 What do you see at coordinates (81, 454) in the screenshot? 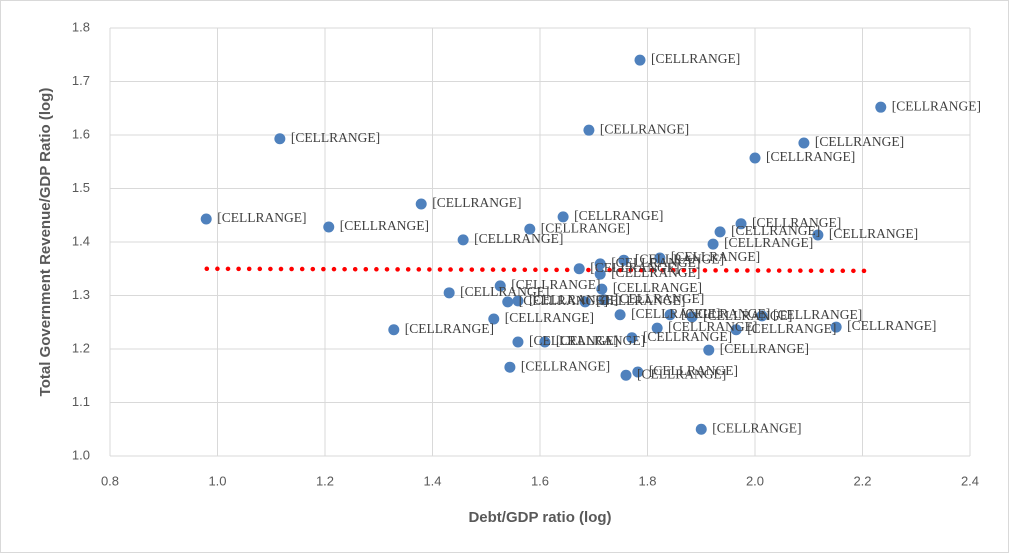
I see `y-tick-label: 1.0` at bounding box center [81, 454].